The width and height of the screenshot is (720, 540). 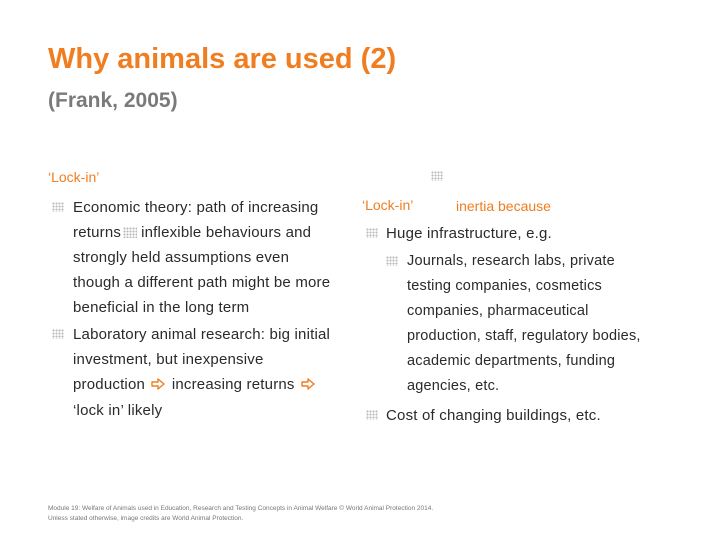 I want to click on right-sub-line2: testing companies, cosmetics, so click(x=504, y=286).